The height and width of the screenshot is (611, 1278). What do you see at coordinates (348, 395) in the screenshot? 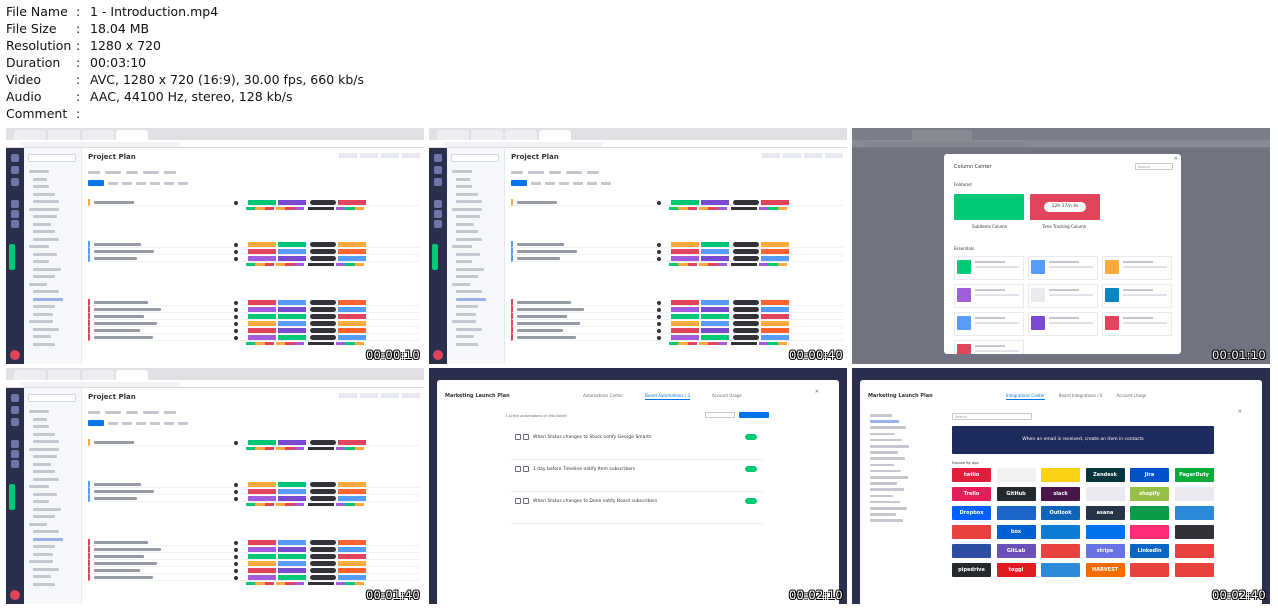
I see `header-button` at bounding box center [348, 395].